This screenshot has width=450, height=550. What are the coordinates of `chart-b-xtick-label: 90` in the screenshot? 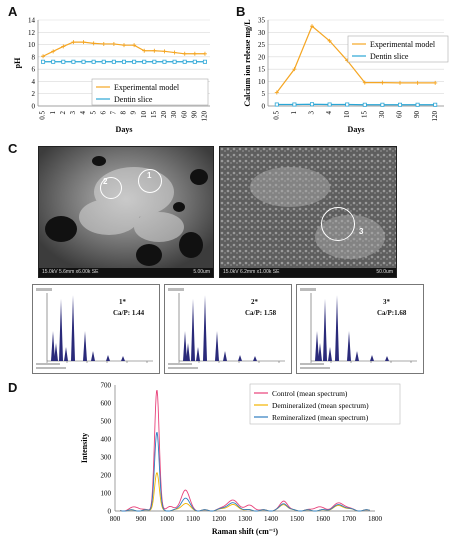 It's located at (417, 115).